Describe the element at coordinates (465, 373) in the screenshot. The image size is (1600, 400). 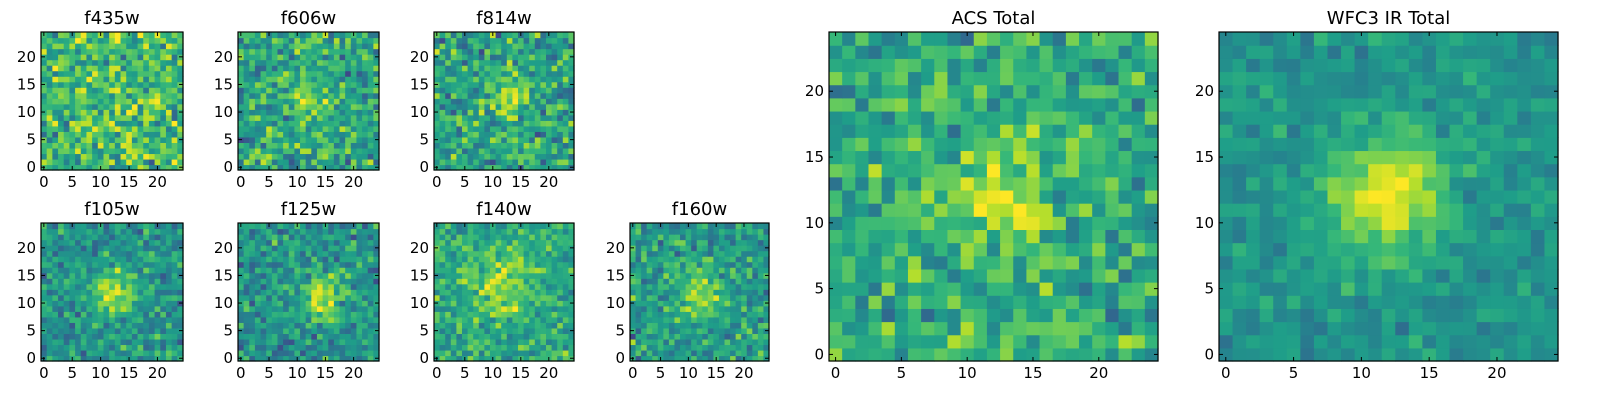
I see `x-tick-label: 5` at that location.